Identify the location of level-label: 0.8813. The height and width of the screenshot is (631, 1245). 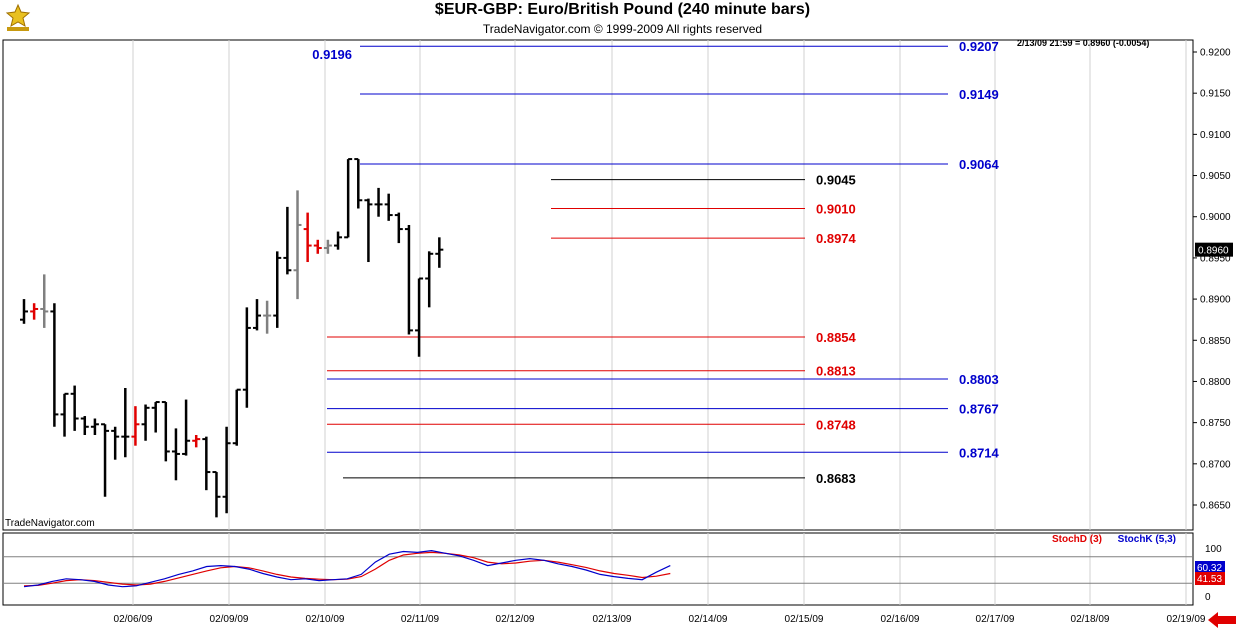
(836, 371).